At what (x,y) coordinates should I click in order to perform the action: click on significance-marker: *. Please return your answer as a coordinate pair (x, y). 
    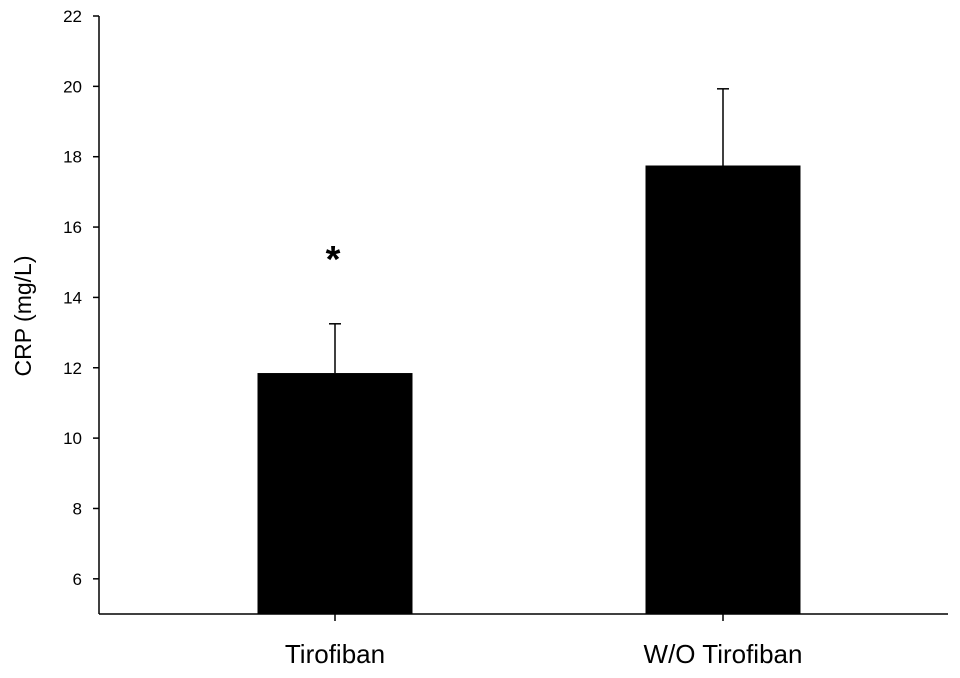
    Looking at the image, I should click on (333, 260).